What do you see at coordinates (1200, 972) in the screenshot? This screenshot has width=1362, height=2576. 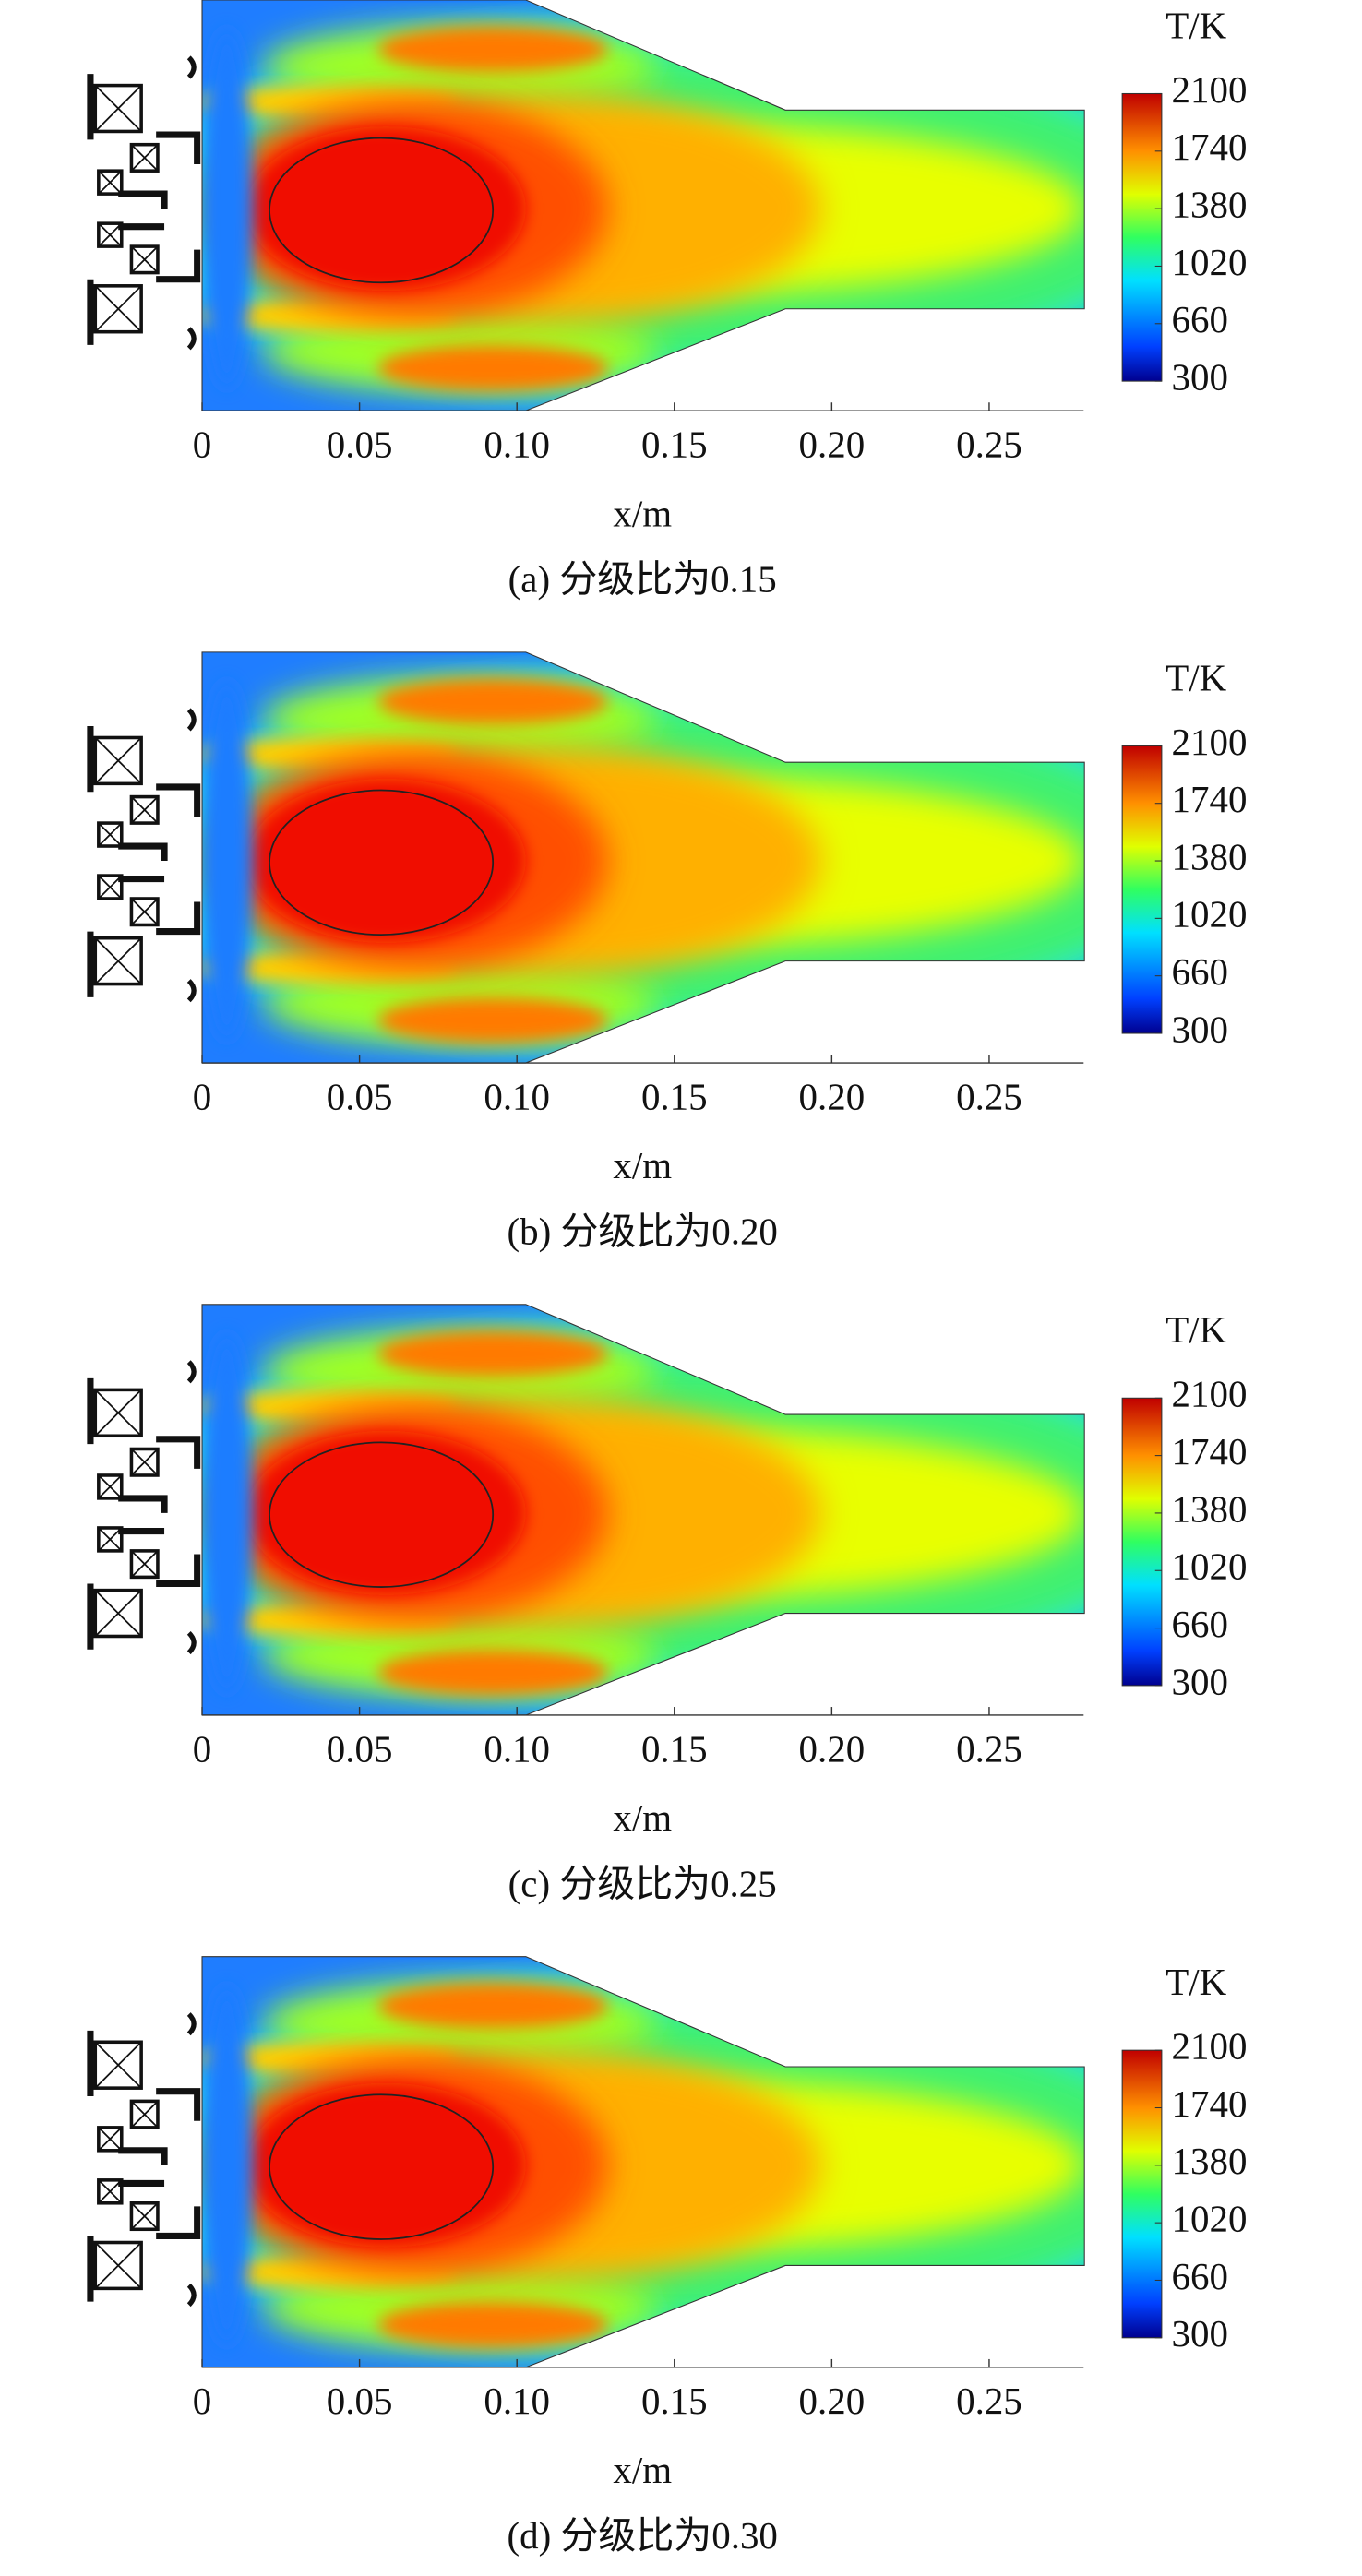 I see `colorbar-tick-label: 660` at bounding box center [1200, 972].